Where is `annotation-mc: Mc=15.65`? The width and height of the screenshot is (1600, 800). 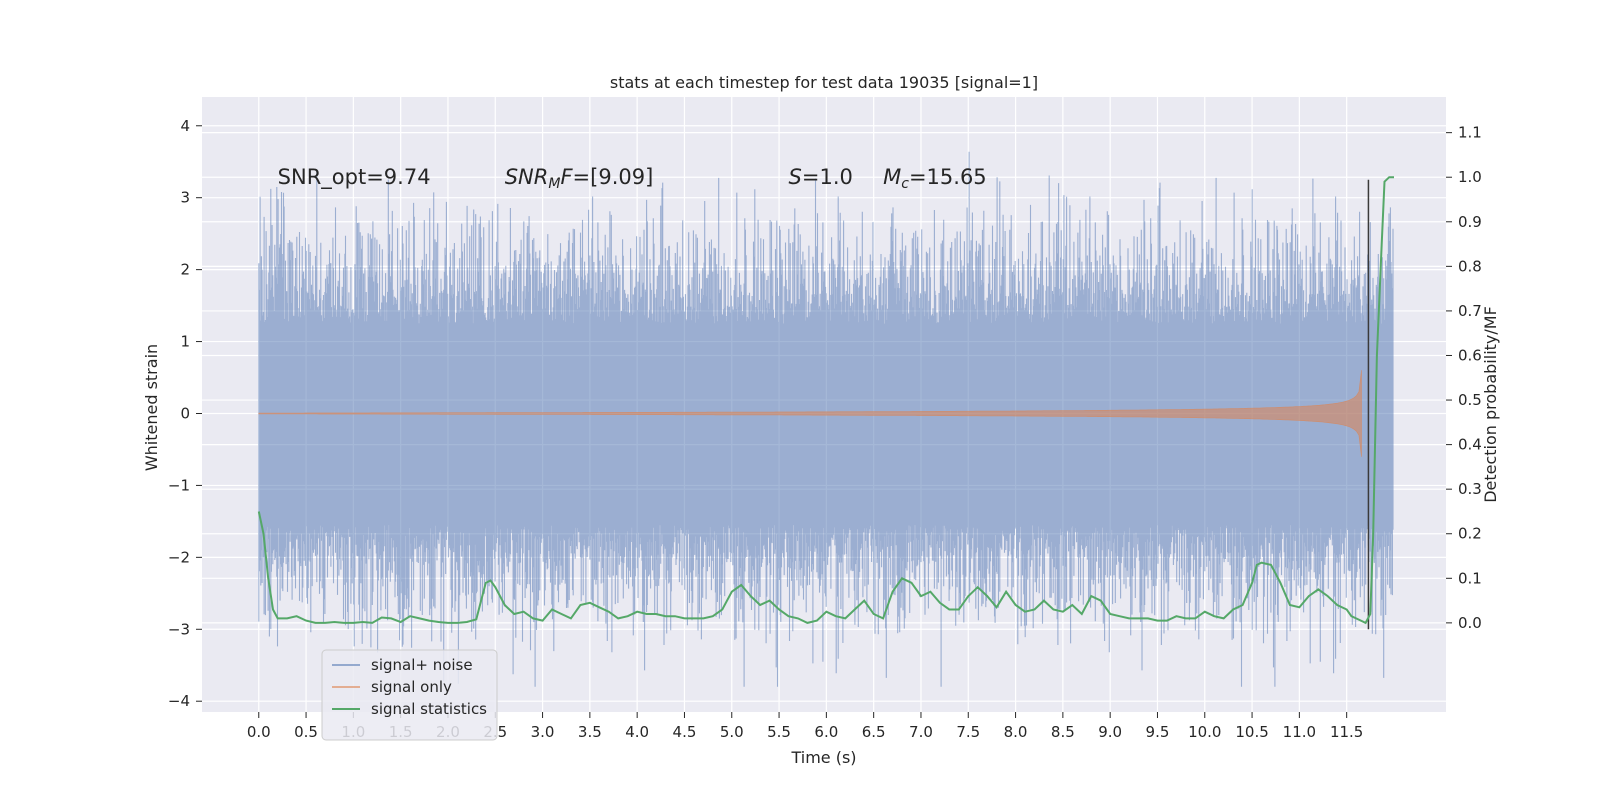
annotation-mc: Mc=15.65 is located at coordinates (935, 178).